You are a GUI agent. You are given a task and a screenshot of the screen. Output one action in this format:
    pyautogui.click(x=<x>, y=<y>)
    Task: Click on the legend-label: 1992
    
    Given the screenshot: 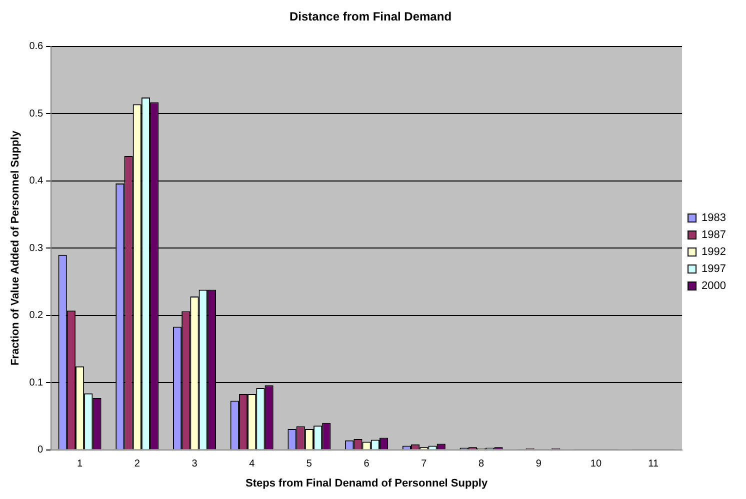 What is the action you would take?
    pyautogui.click(x=714, y=252)
    